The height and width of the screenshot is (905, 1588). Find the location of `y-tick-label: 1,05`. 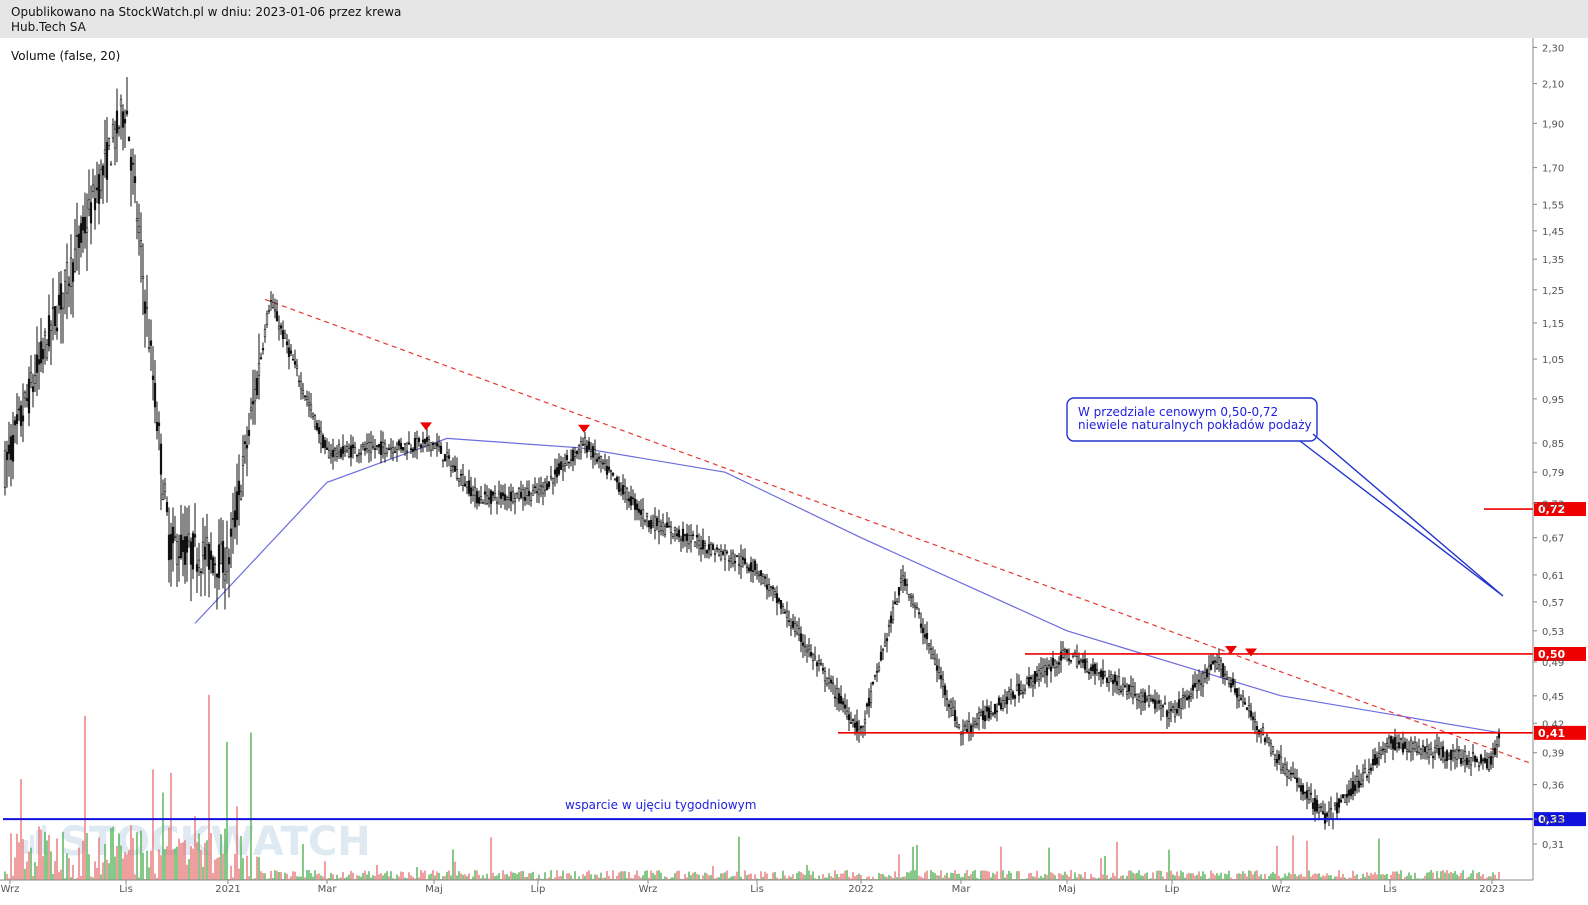

y-tick-label: 1,05 is located at coordinates (1553, 360).